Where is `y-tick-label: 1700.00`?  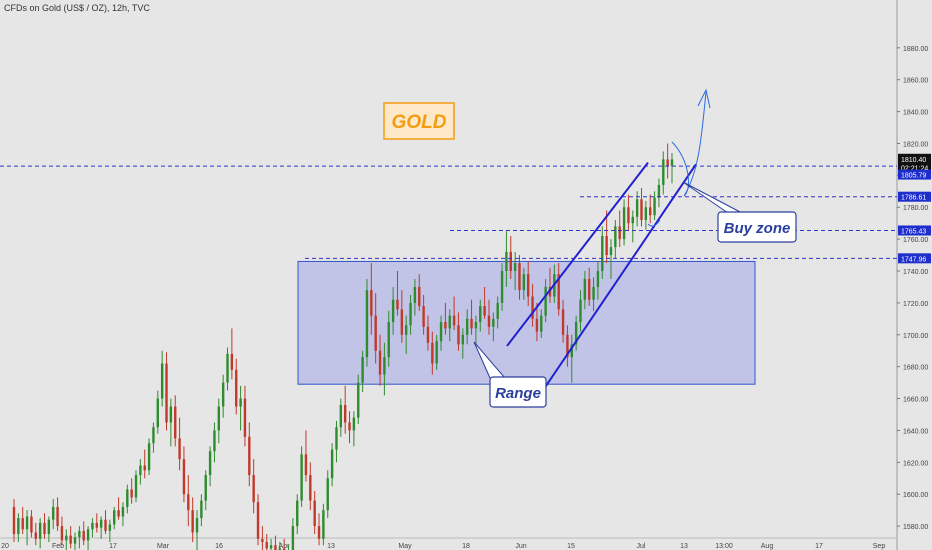 y-tick-label: 1700.00 is located at coordinates (915, 336).